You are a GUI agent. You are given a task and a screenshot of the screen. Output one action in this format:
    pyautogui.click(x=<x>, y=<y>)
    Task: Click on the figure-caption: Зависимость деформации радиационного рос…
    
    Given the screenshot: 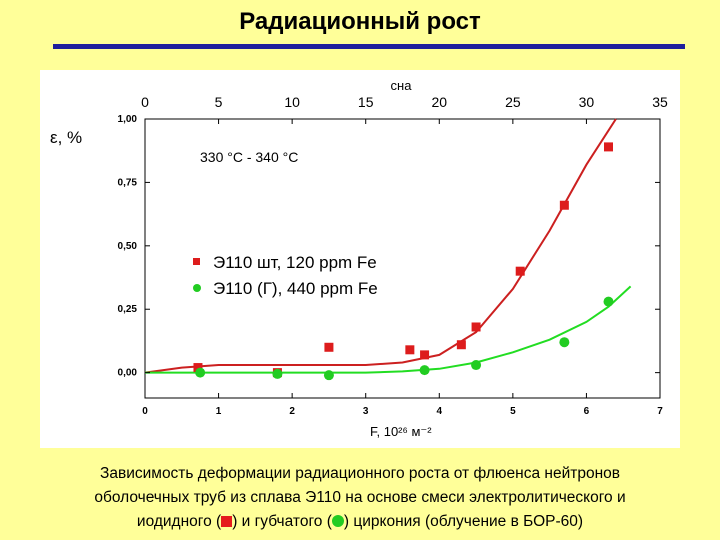 What is the action you would take?
    pyautogui.click(x=360, y=498)
    